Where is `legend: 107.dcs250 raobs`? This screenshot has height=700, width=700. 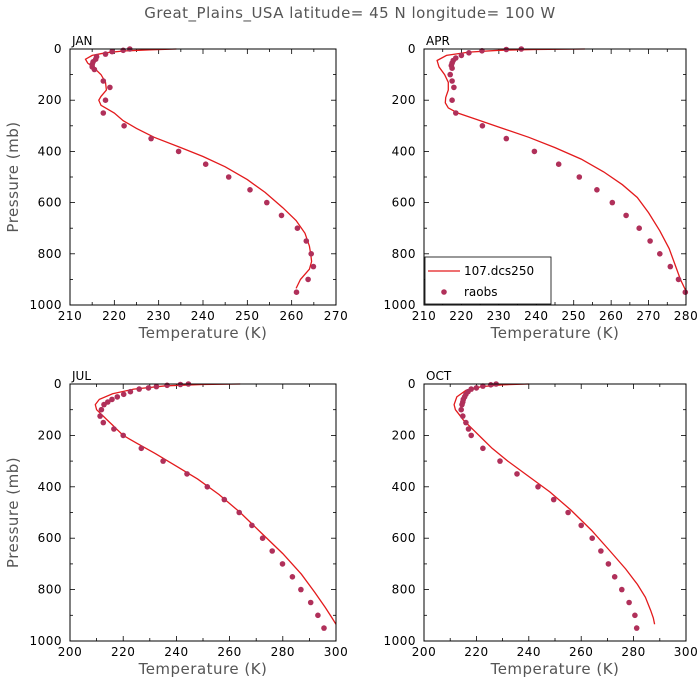 legend: 107.dcs250 raobs is located at coordinates (488, 280).